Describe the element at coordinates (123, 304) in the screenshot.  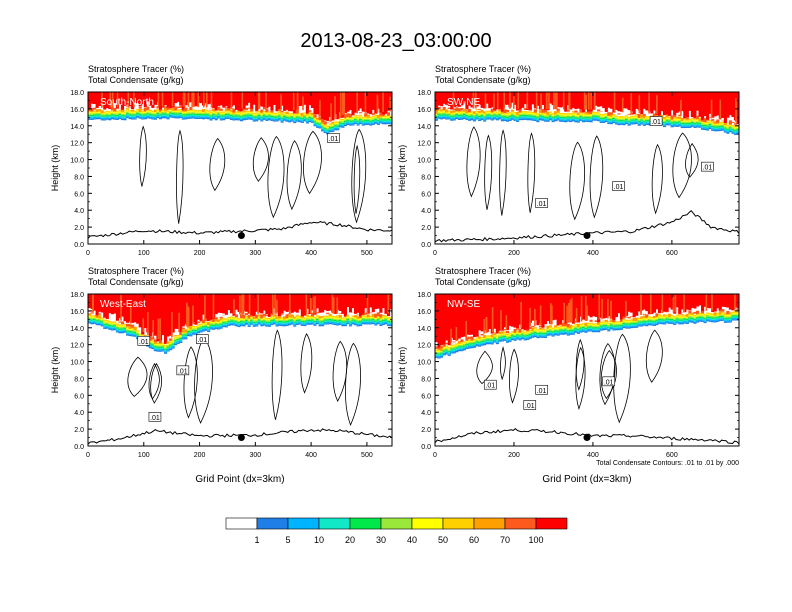
I see `panel-label: West-East` at that location.